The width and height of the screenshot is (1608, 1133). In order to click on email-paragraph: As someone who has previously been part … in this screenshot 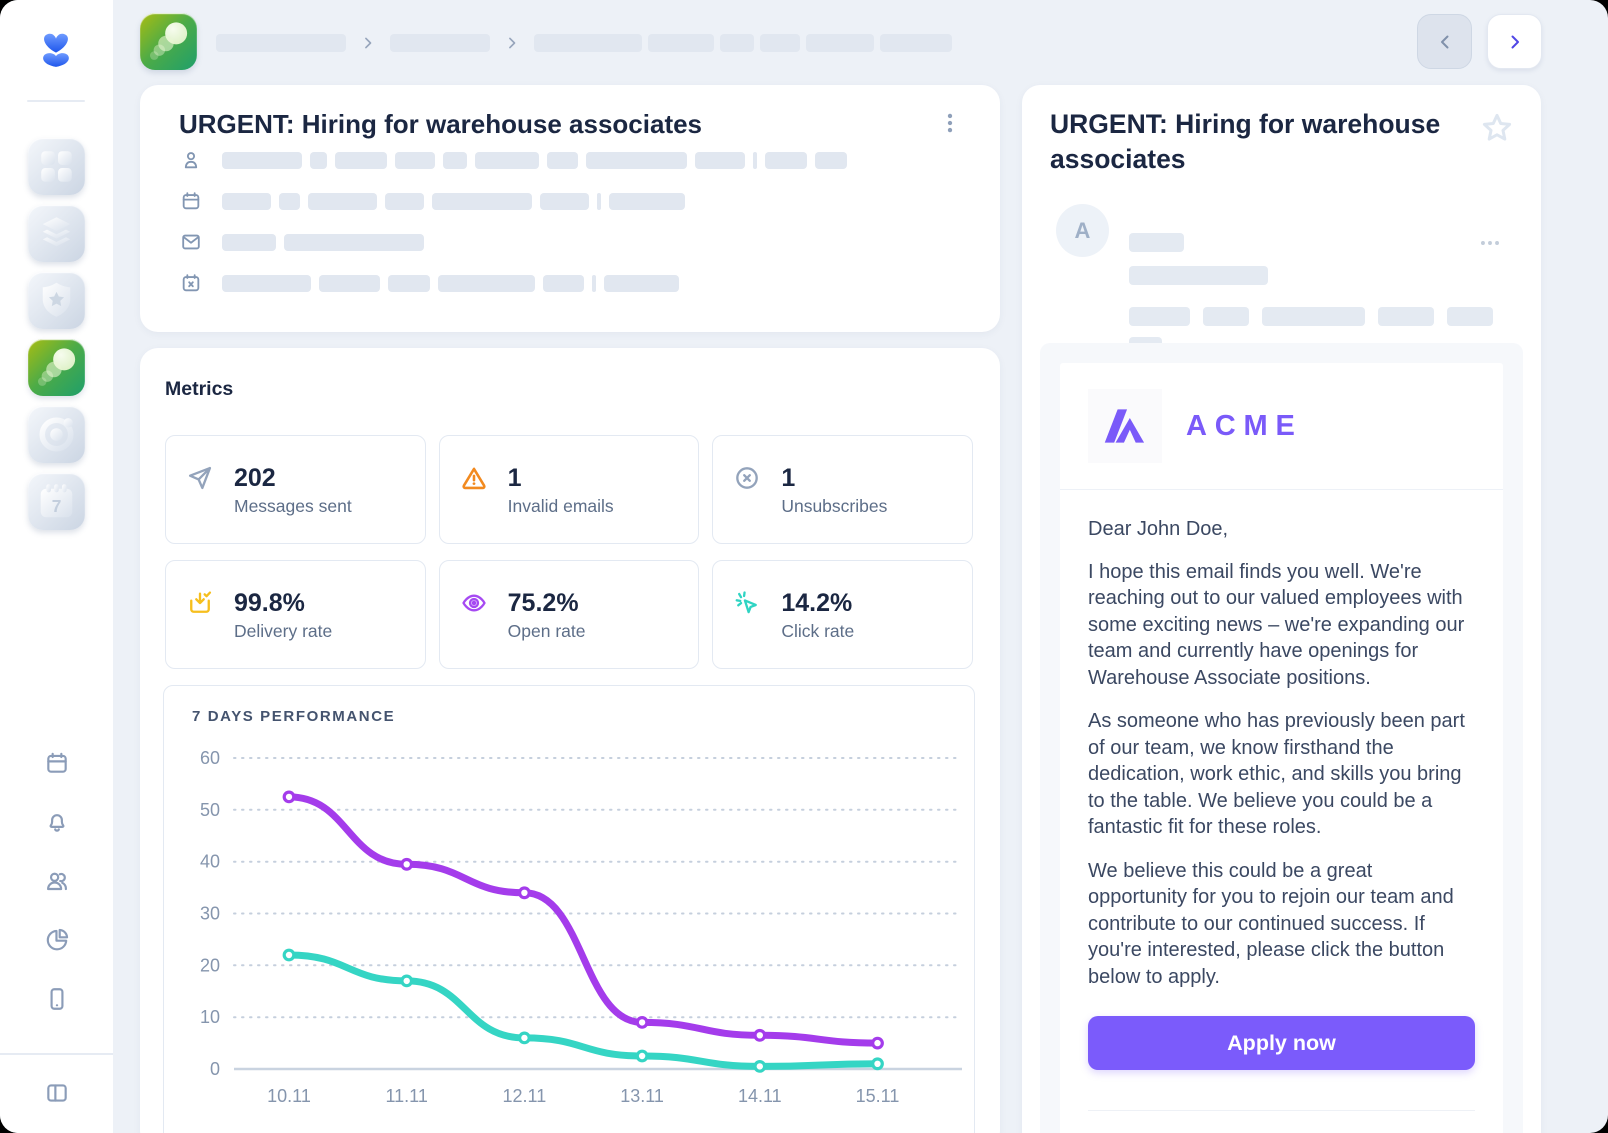, I will do `click(1276, 774)`.